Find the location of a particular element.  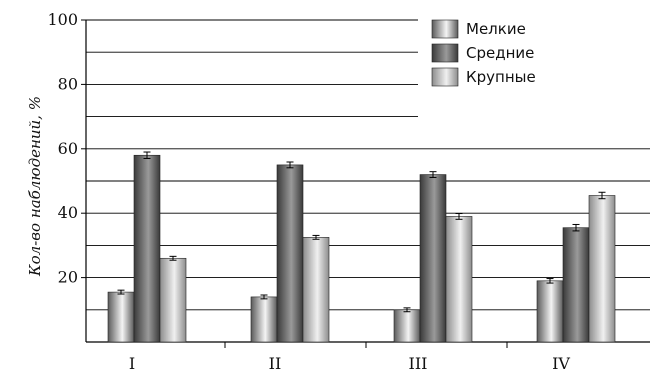

bar-Мелкие-II is located at coordinates (264, 319).